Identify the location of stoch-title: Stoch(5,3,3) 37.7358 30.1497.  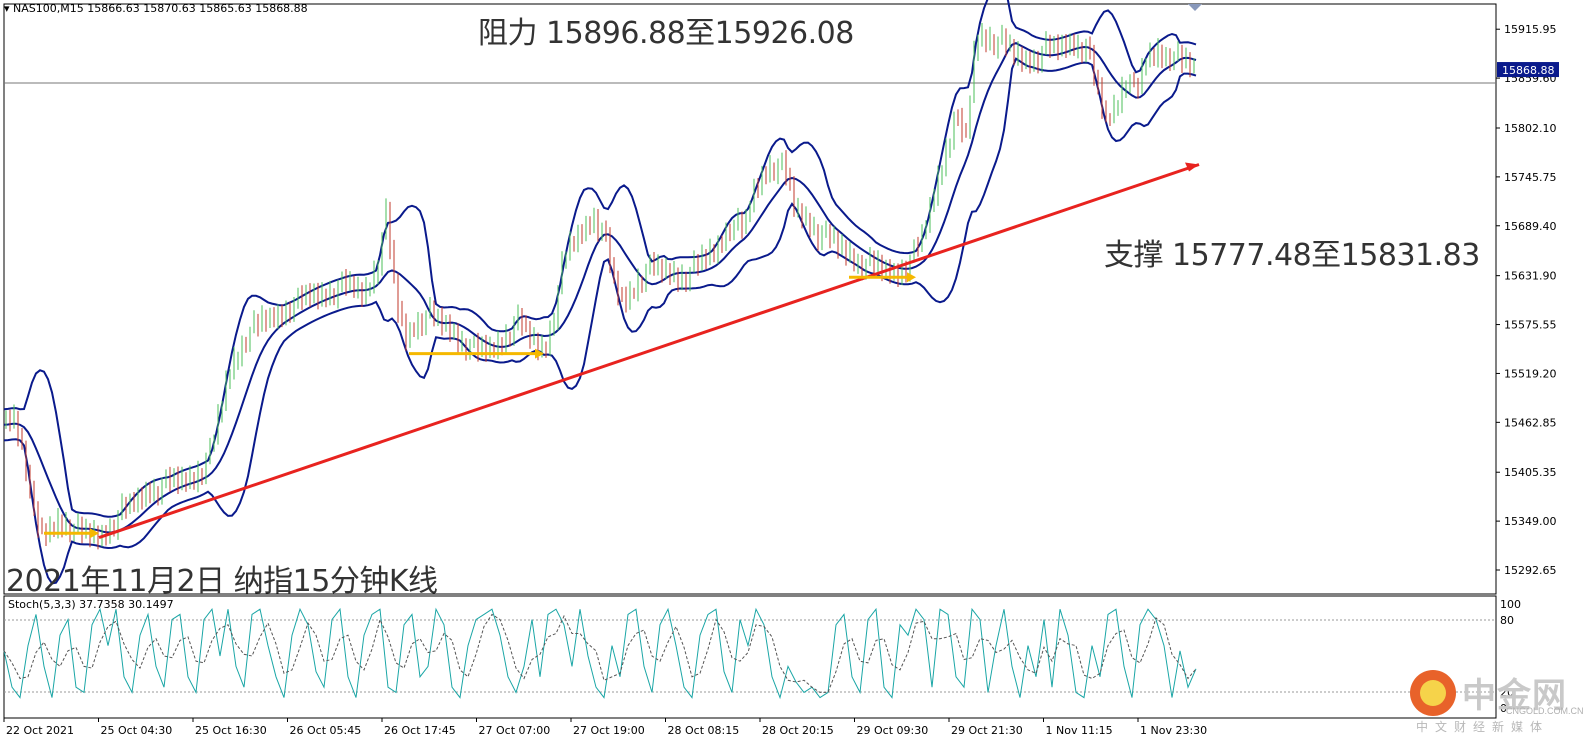
(91, 604).